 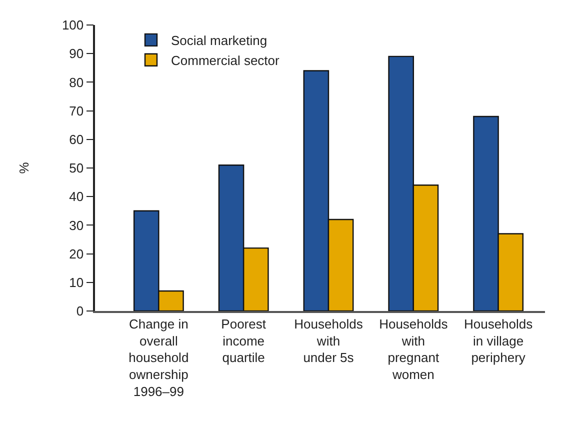 I want to click on x-tick-label: Poorest income quartile, so click(x=243, y=341).